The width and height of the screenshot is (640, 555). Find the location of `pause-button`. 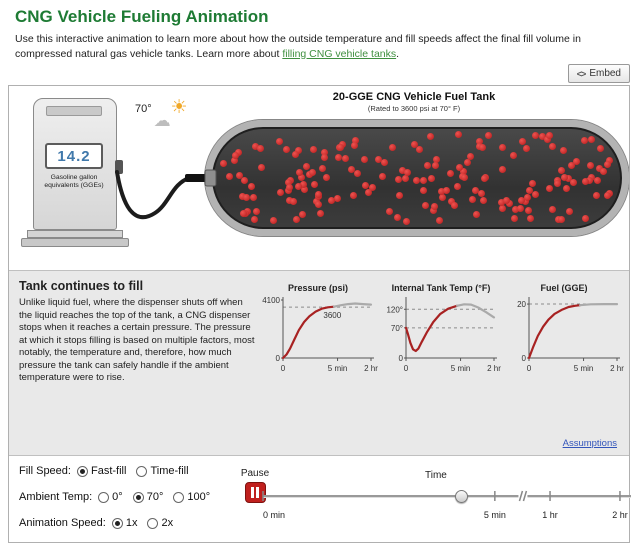

pause-button is located at coordinates (255, 492).